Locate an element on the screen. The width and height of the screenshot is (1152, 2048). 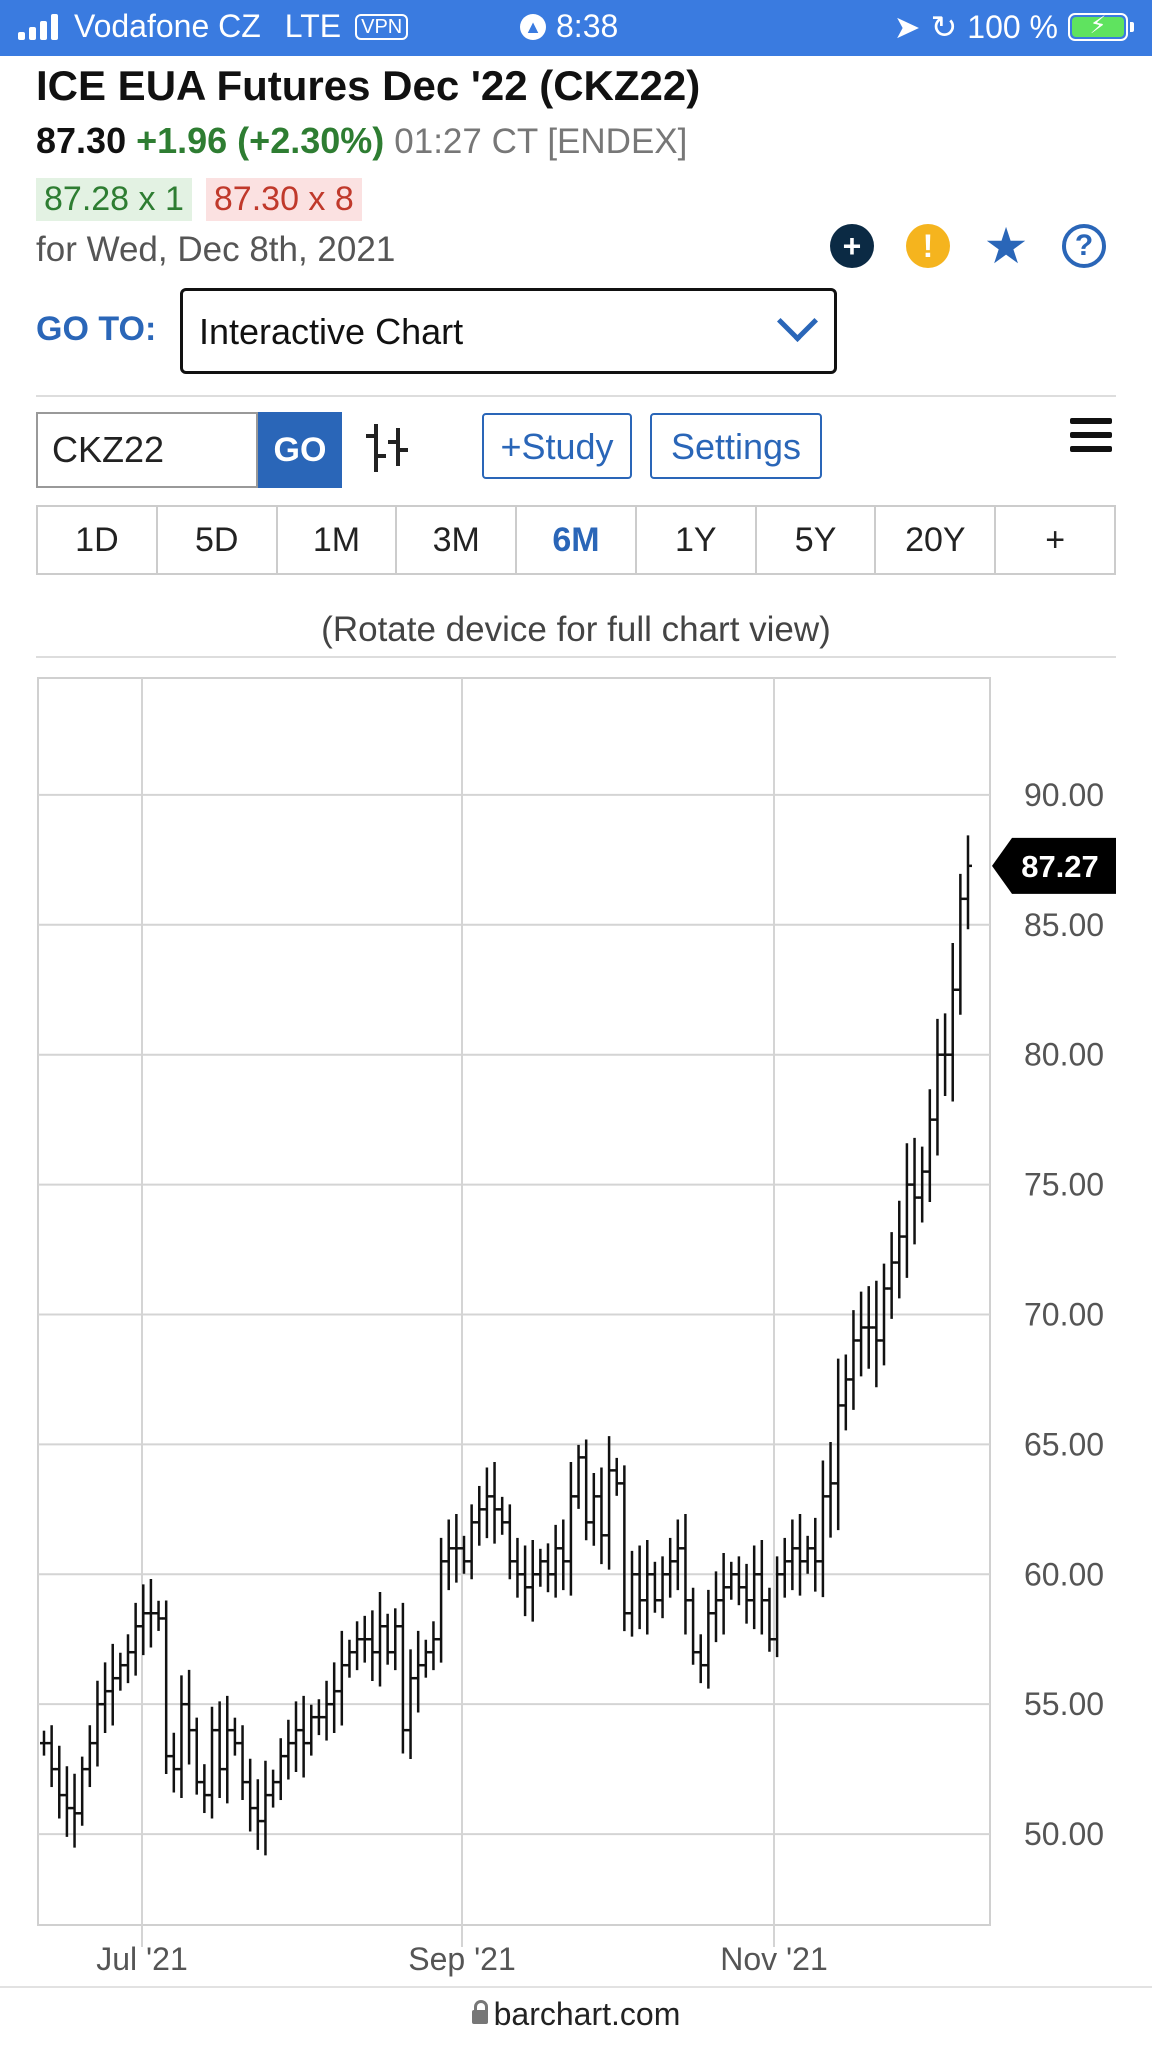
study-button: +Study is located at coordinates (557, 446).